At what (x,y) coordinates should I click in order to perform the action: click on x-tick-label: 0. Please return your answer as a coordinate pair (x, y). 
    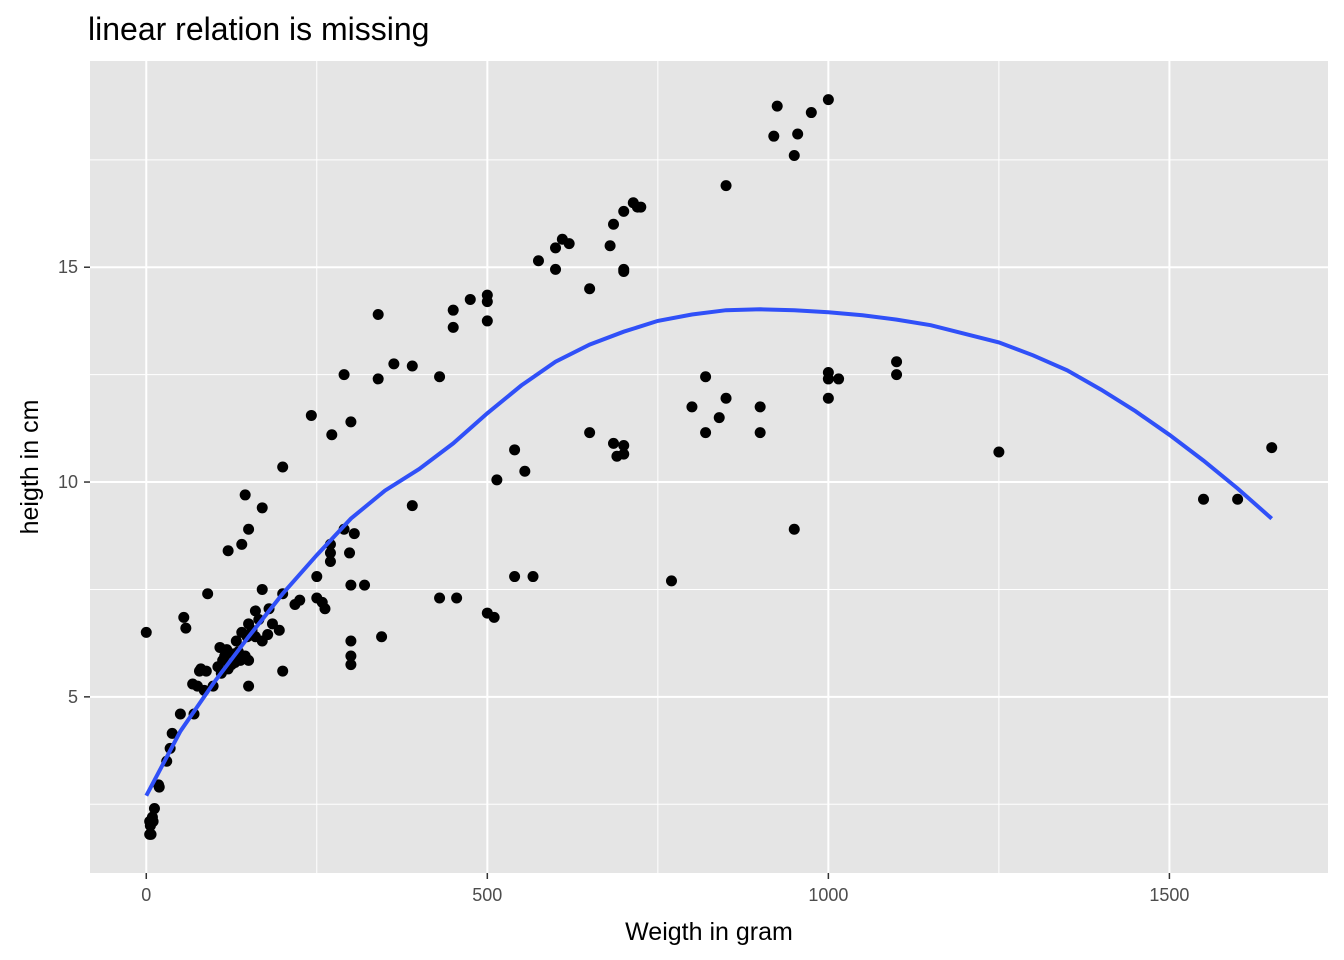
    Looking at the image, I should click on (146, 895).